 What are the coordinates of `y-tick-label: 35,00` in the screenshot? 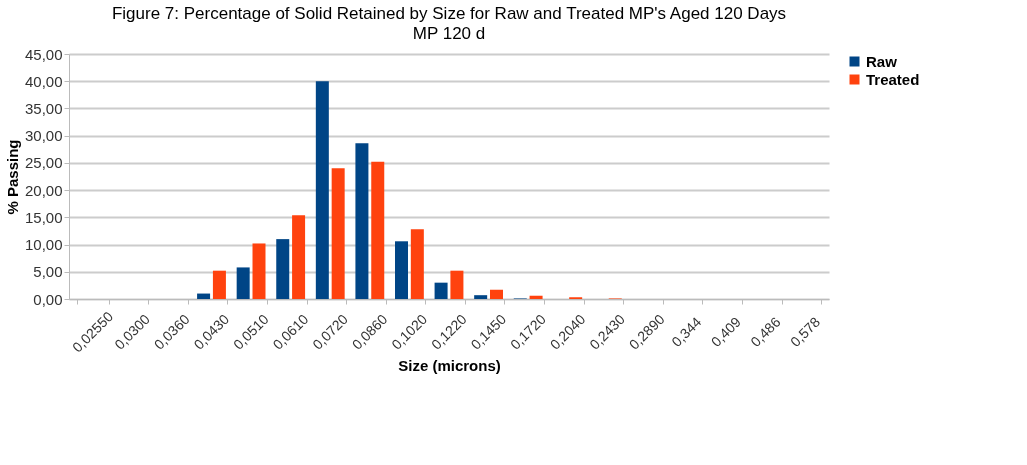 It's located at (43, 108).